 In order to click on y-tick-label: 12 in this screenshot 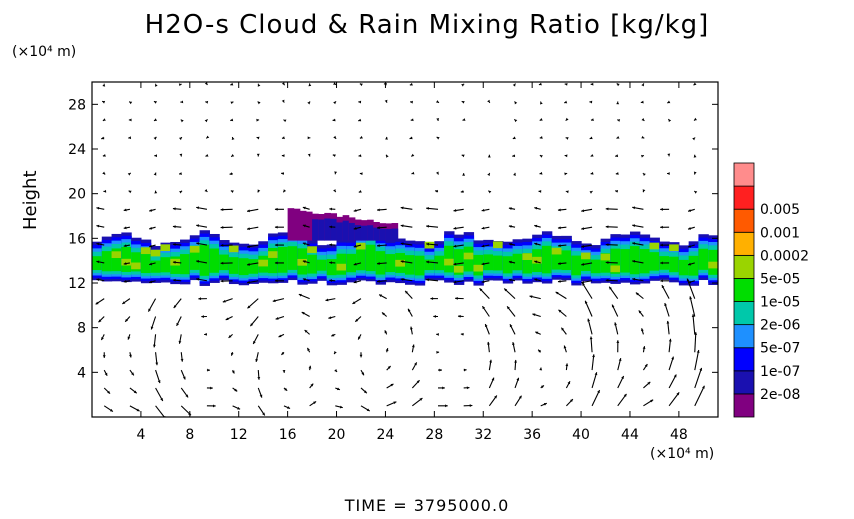, I will do `click(77, 284)`.